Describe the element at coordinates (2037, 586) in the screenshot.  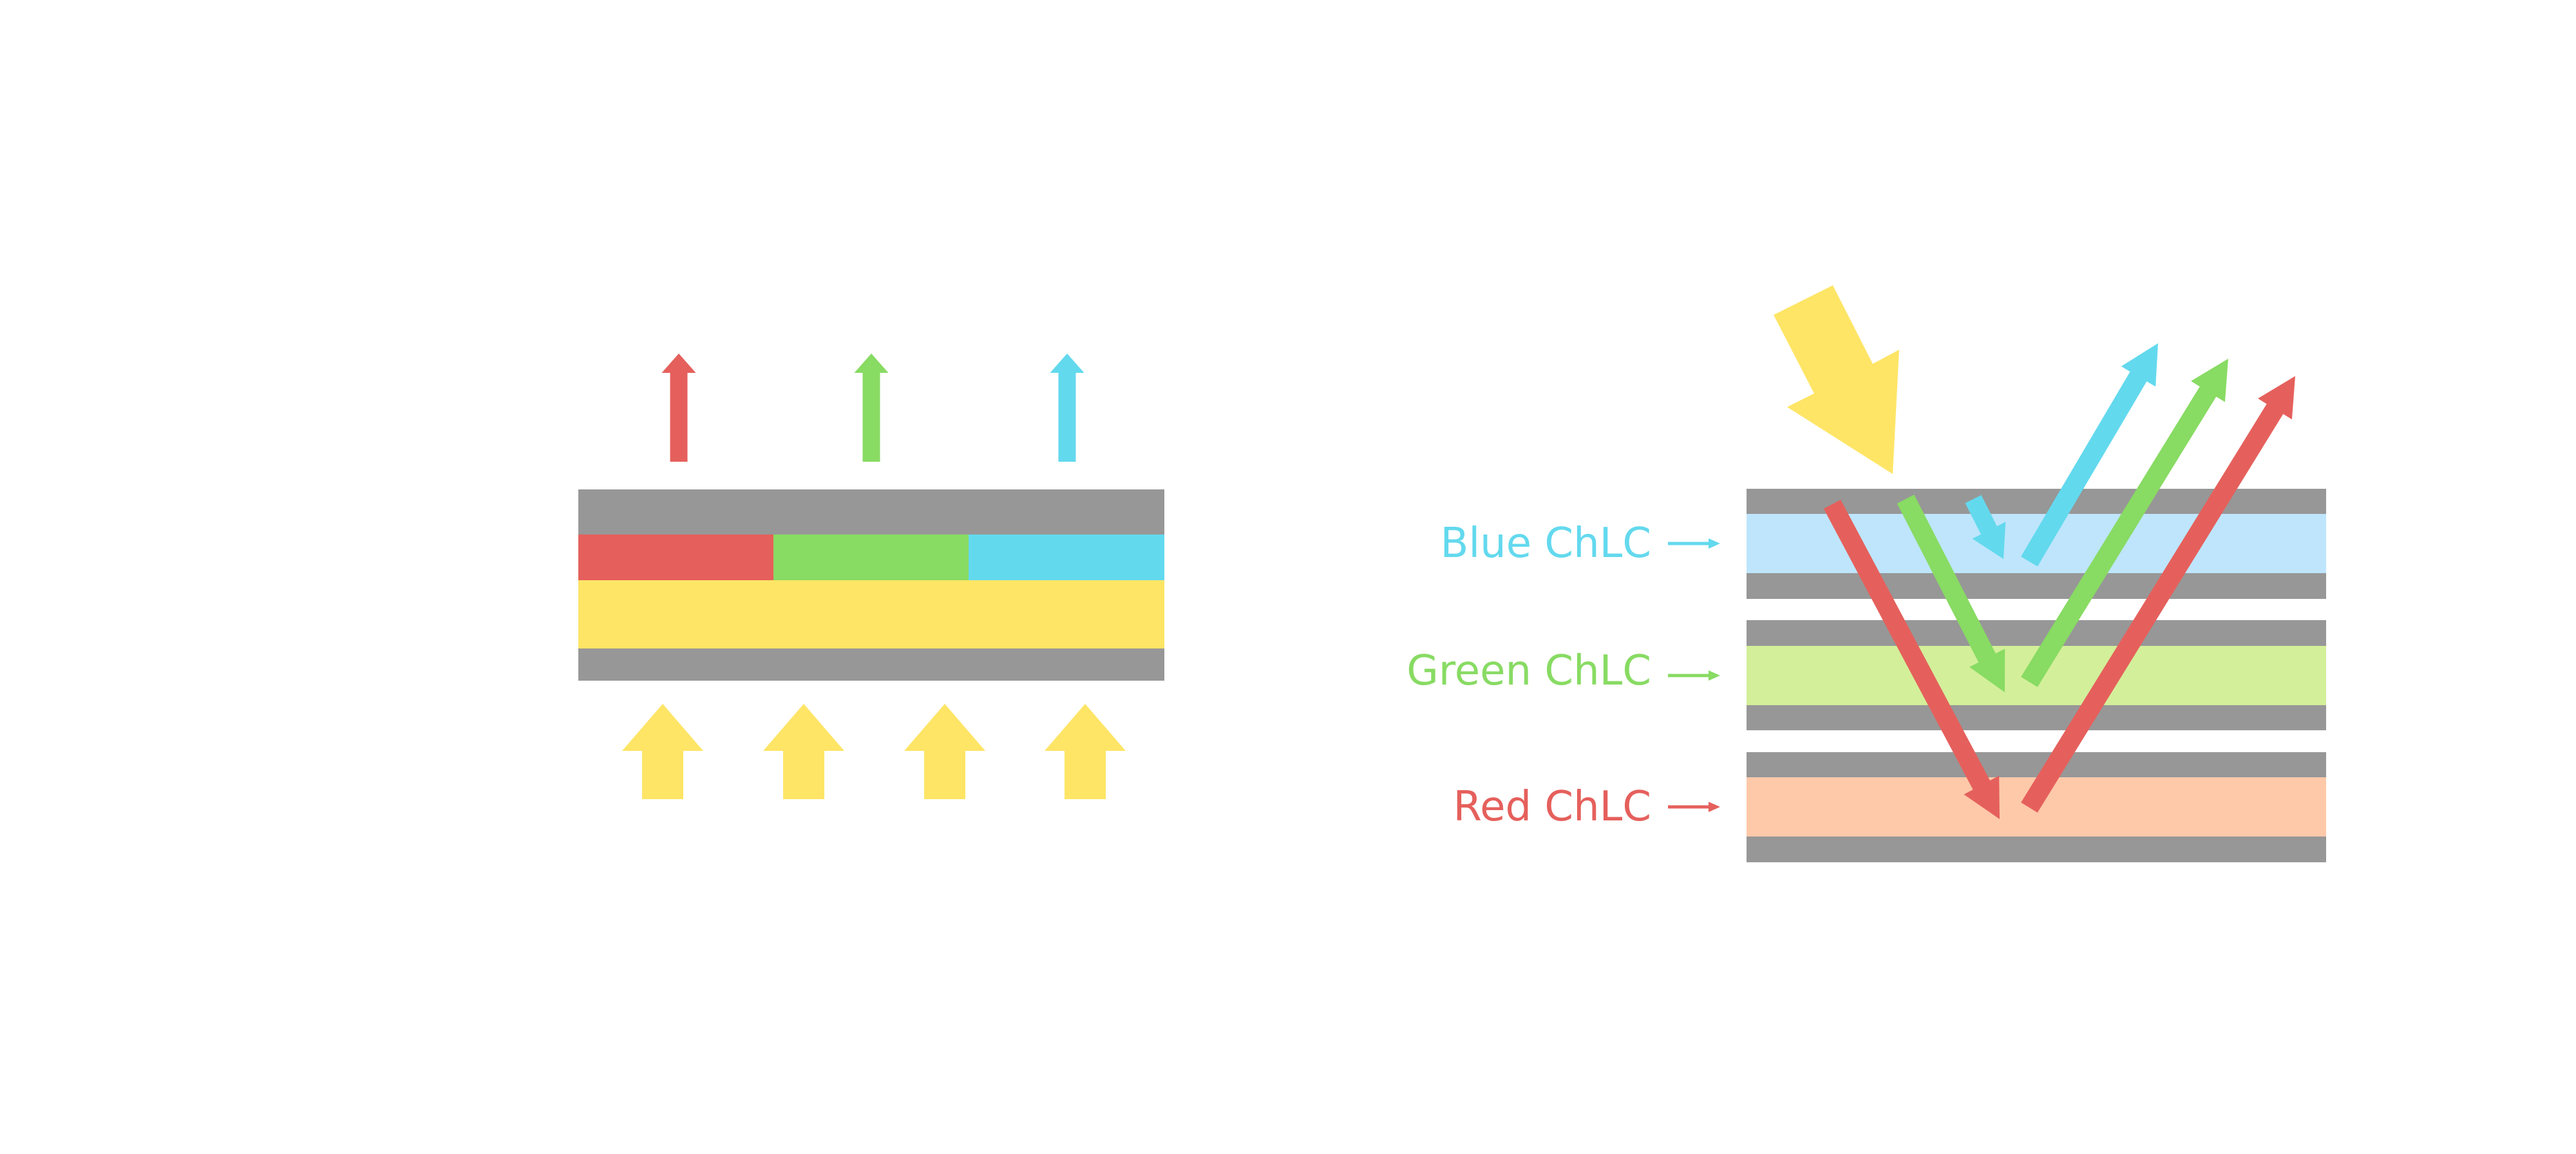
I see `substrate-bottom-blue` at that location.